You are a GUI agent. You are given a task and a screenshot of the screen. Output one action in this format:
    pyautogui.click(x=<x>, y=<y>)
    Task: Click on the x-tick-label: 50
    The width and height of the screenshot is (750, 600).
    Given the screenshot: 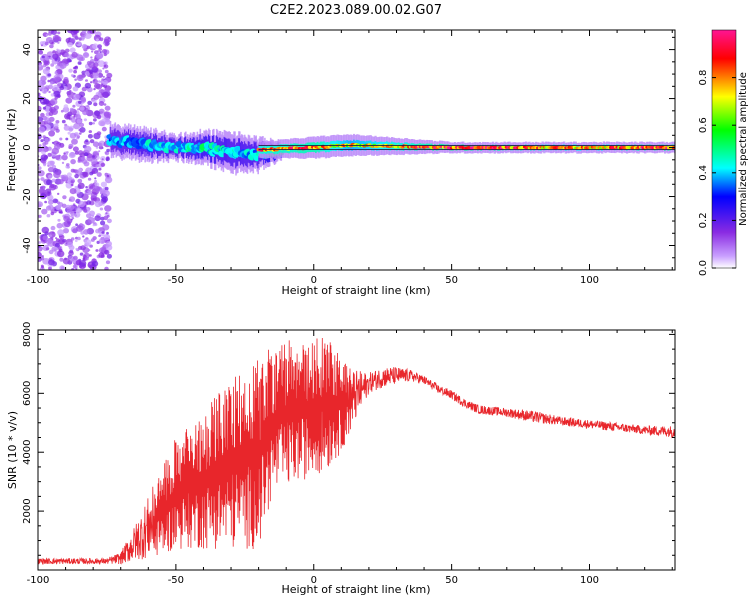 What is the action you would take?
    pyautogui.click(x=451, y=280)
    